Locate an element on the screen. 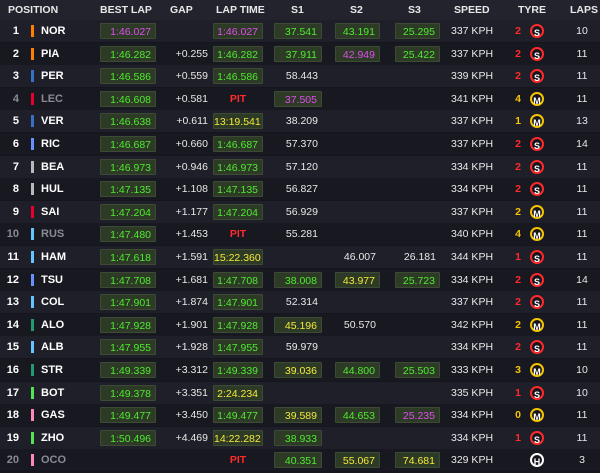 The image size is (600, 473). best-lap-time: 1:47.928 is located at coordinates (128, 324).